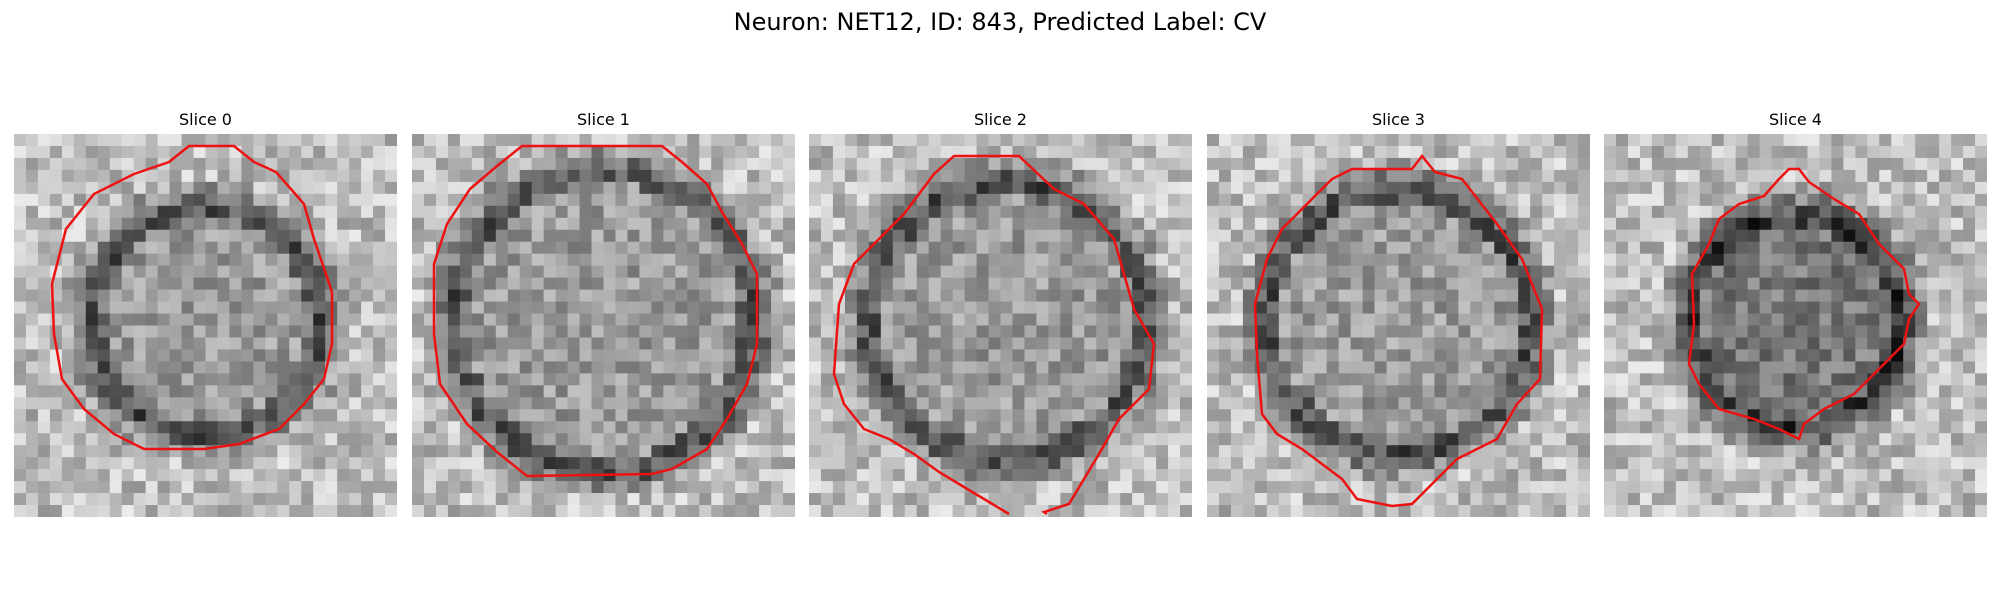 This screenshot has width=2000, height=600. Describe the element at coordinates (1000, 119) in the screenshot. I see `slice-title: Slice 2` at that location.